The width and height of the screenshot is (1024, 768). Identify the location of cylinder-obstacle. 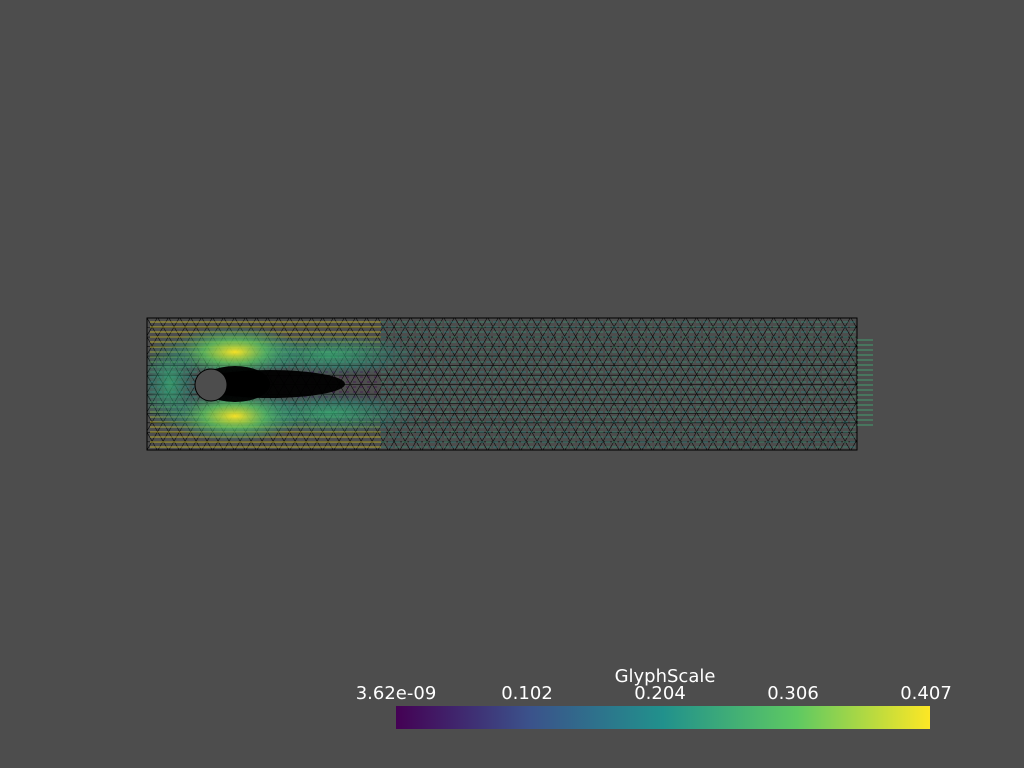
(211, 385).